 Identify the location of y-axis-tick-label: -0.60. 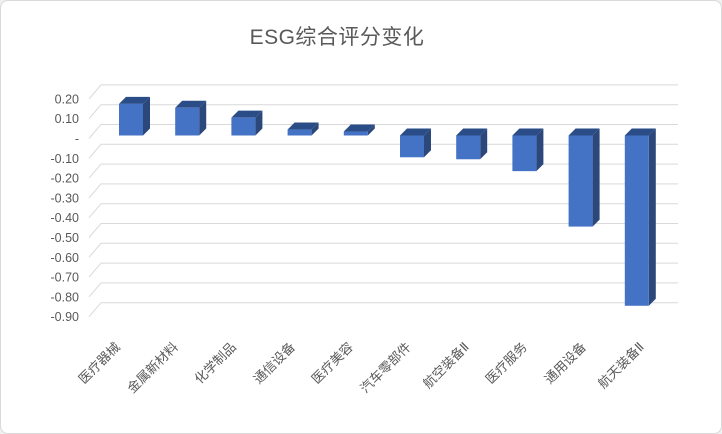
(65, 258).